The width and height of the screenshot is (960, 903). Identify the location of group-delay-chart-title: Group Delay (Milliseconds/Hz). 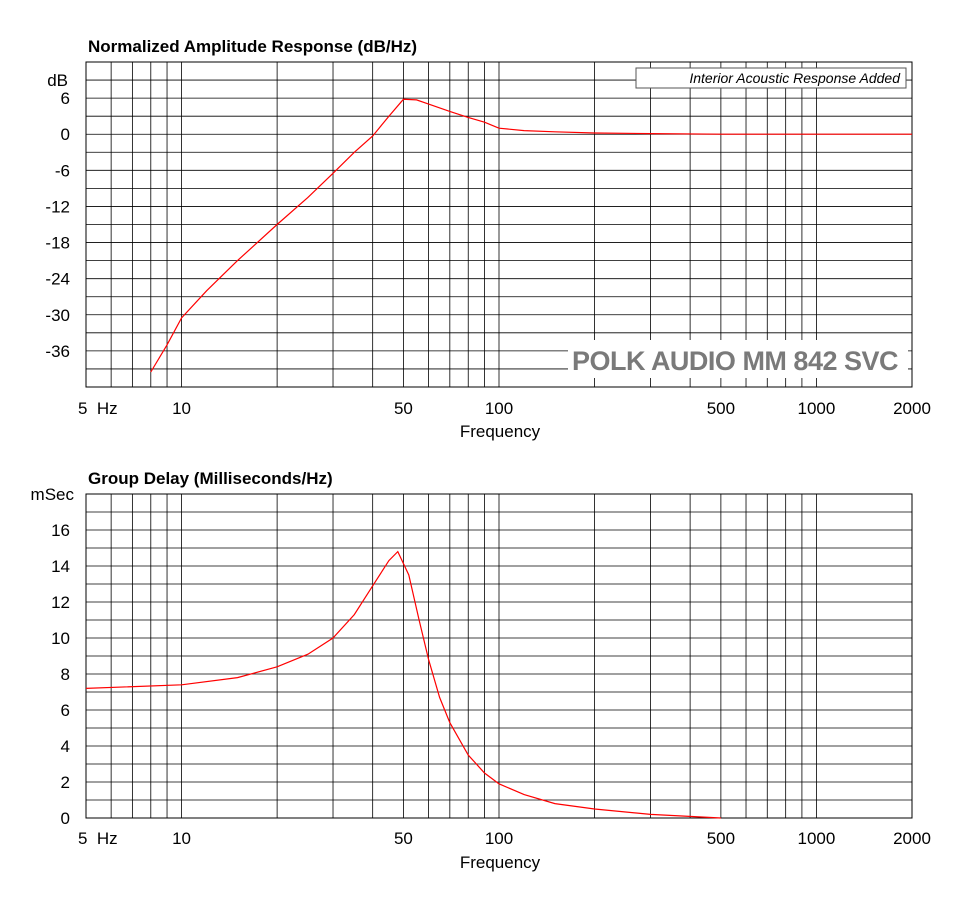
(210, 478).